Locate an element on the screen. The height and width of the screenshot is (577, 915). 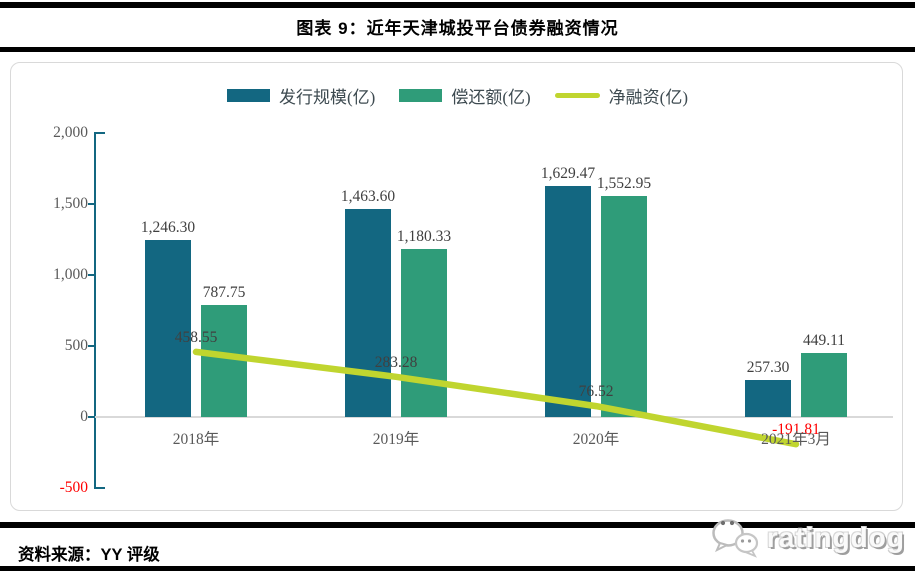
issuance-swatch-icon is located at coordinates (248, 95).